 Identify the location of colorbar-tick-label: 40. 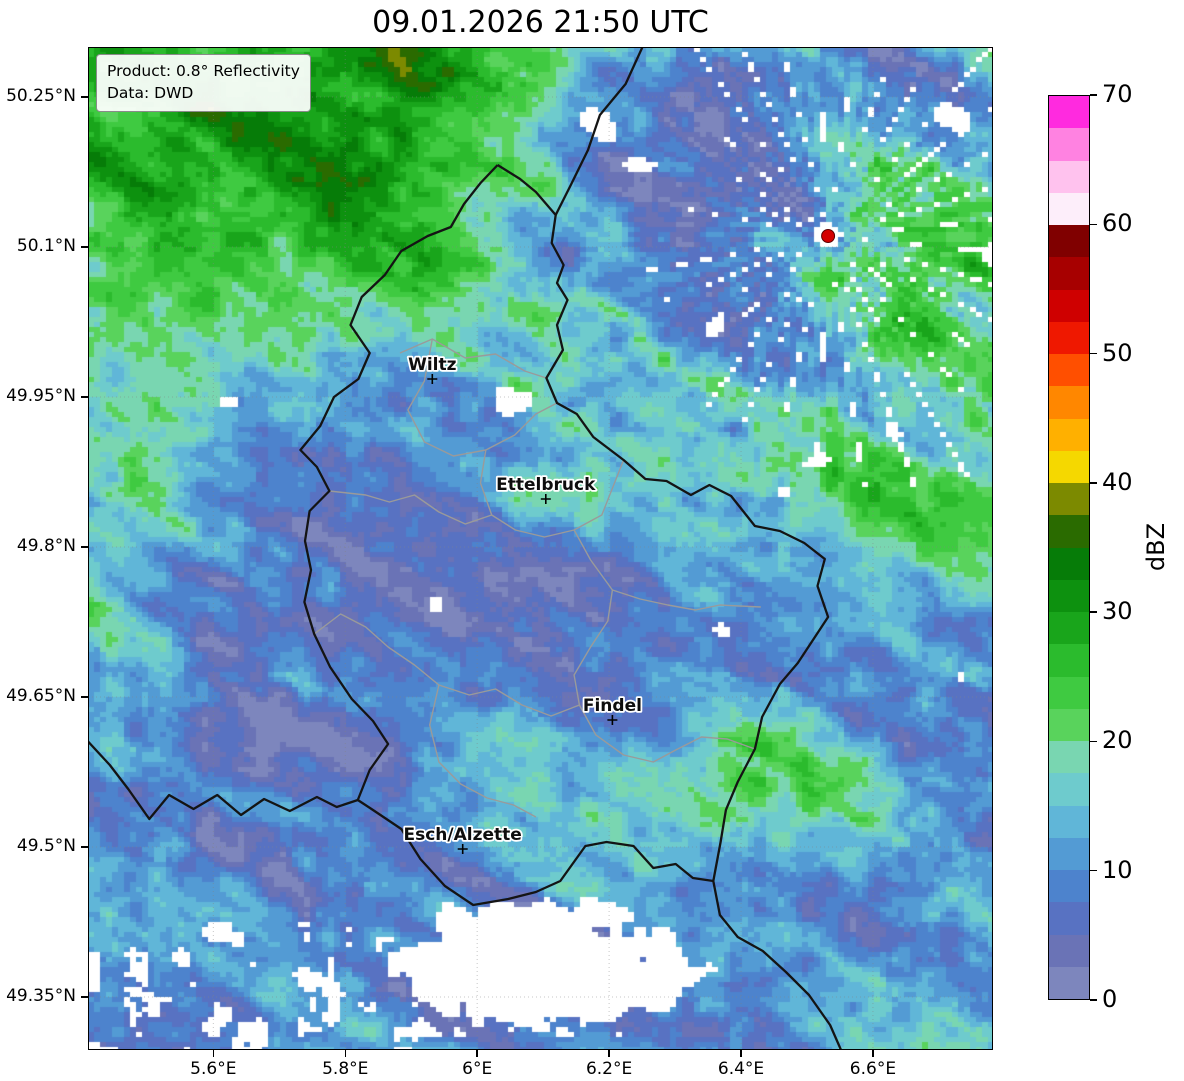
(1117, 481).